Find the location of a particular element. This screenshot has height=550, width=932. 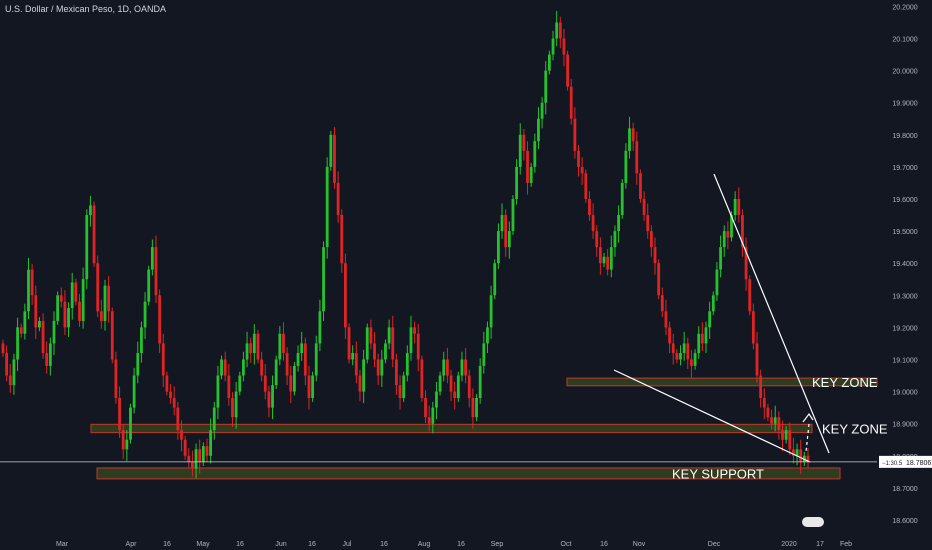

trendline-upper is located at coordinates (771, 313).